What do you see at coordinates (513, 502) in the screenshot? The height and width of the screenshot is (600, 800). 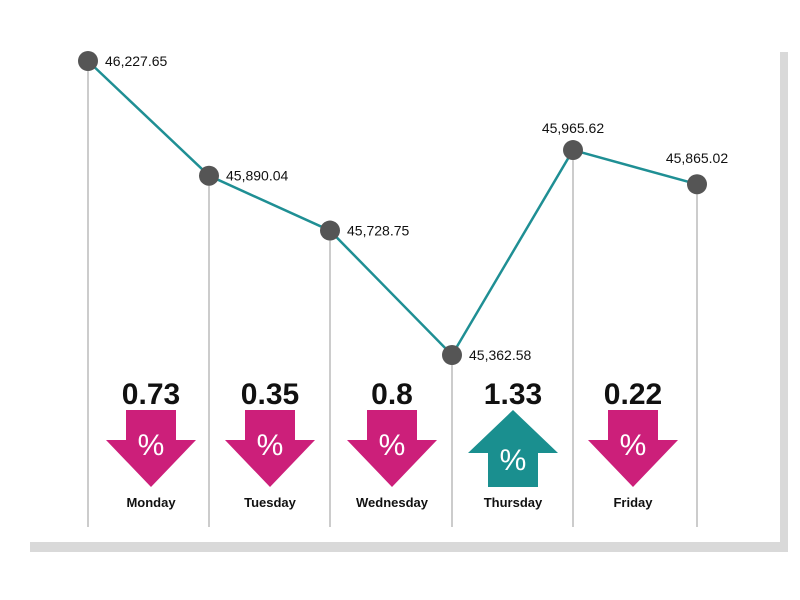 I see `day-label: Thursday` at bounding box center [513, 502].